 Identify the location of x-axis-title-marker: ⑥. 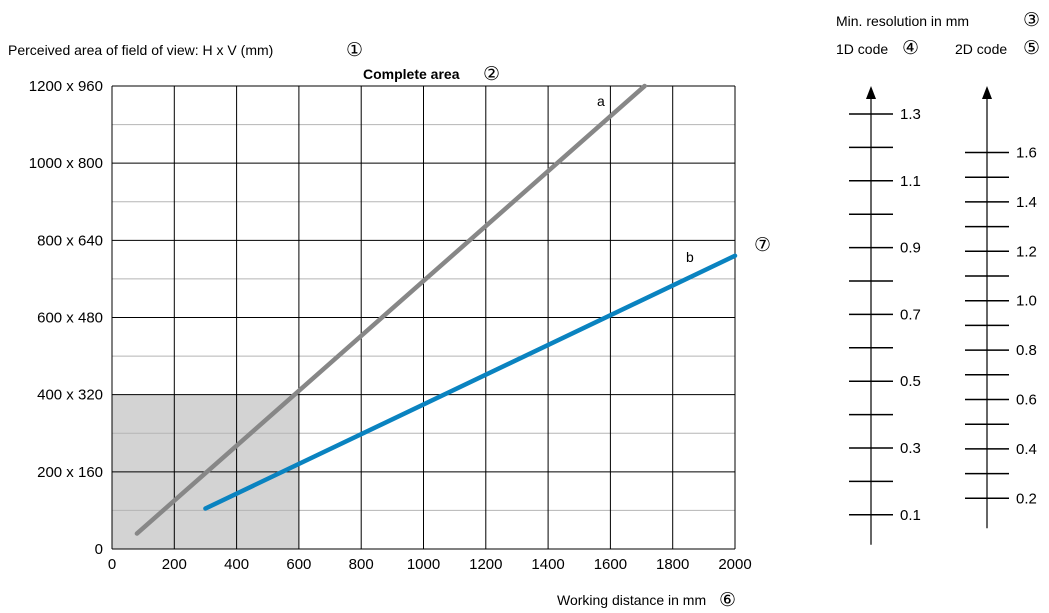
(727, 600).